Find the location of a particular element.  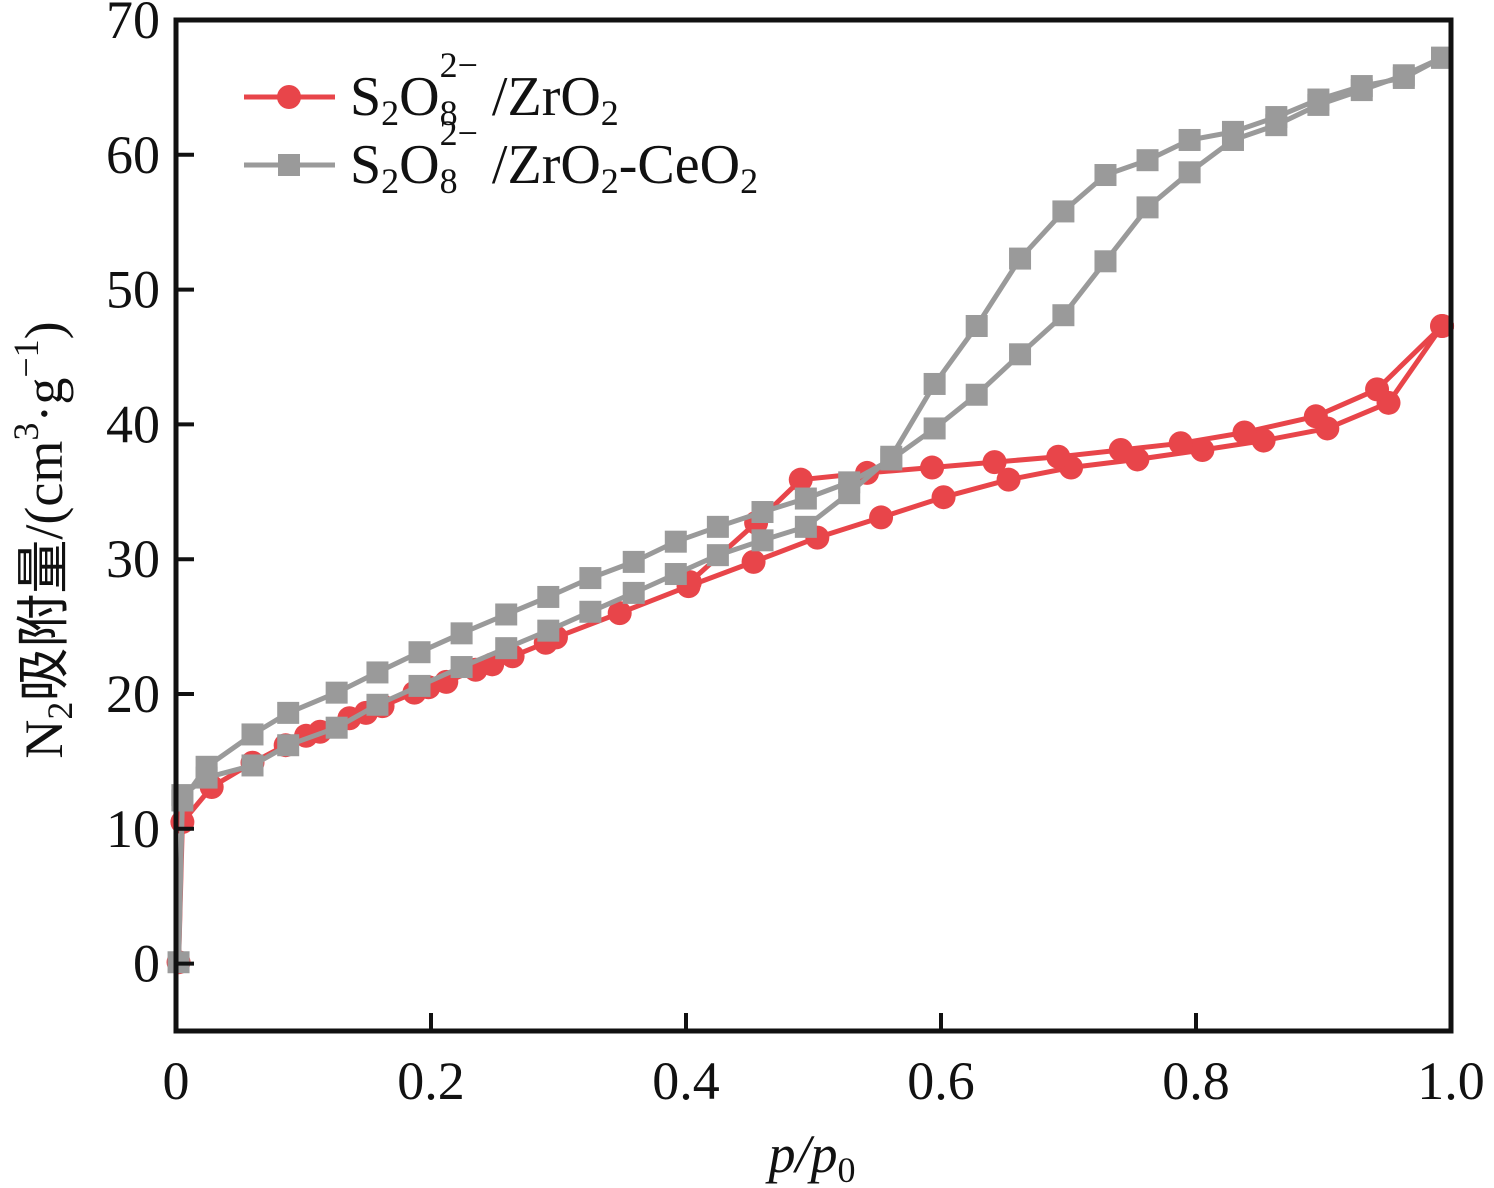

svg-text: N2吸附量/(cm3·g−1) is located at coordinates (43, 539).